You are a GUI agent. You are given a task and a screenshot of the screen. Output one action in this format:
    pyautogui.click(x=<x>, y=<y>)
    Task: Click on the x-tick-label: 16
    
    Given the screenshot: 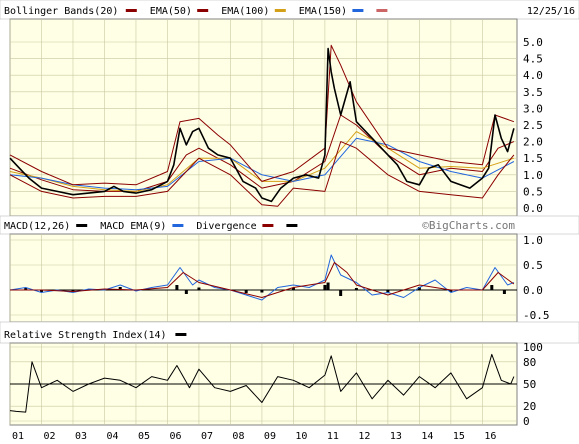 What is the action you would take?
    pyautogui.click(x=490, y=436)
    